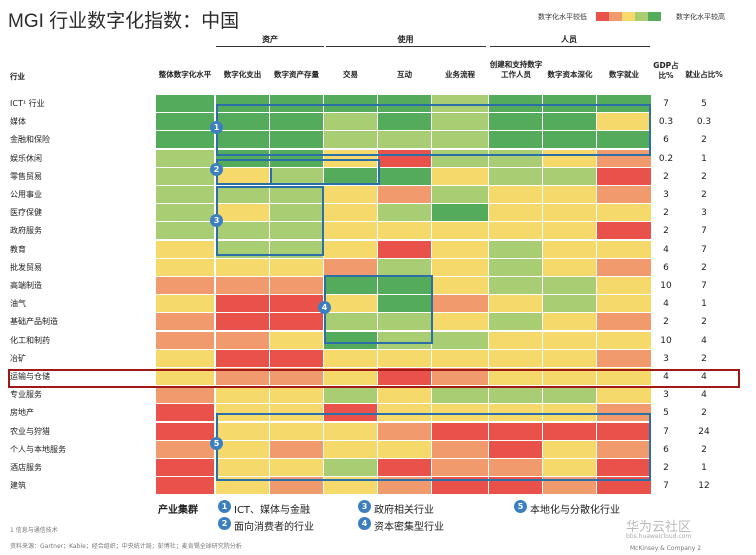  I want to click on group-usage: 使用, so click(405, 39).